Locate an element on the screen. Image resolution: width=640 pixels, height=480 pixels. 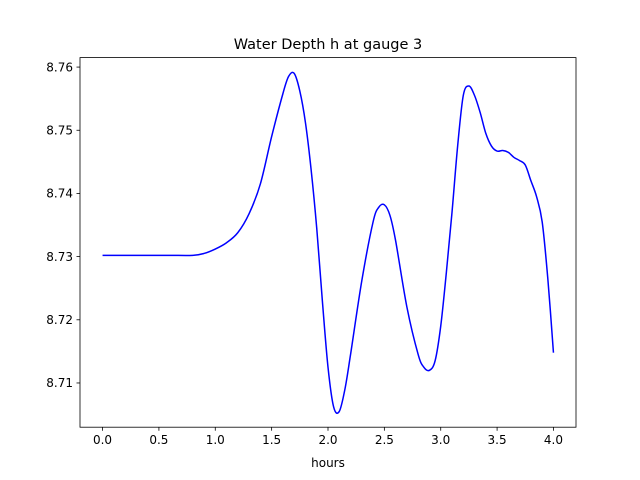
y-axis: 8.71 8.72 8.73 8.74 8.75 8.76 is located at coordinates (63, 225).